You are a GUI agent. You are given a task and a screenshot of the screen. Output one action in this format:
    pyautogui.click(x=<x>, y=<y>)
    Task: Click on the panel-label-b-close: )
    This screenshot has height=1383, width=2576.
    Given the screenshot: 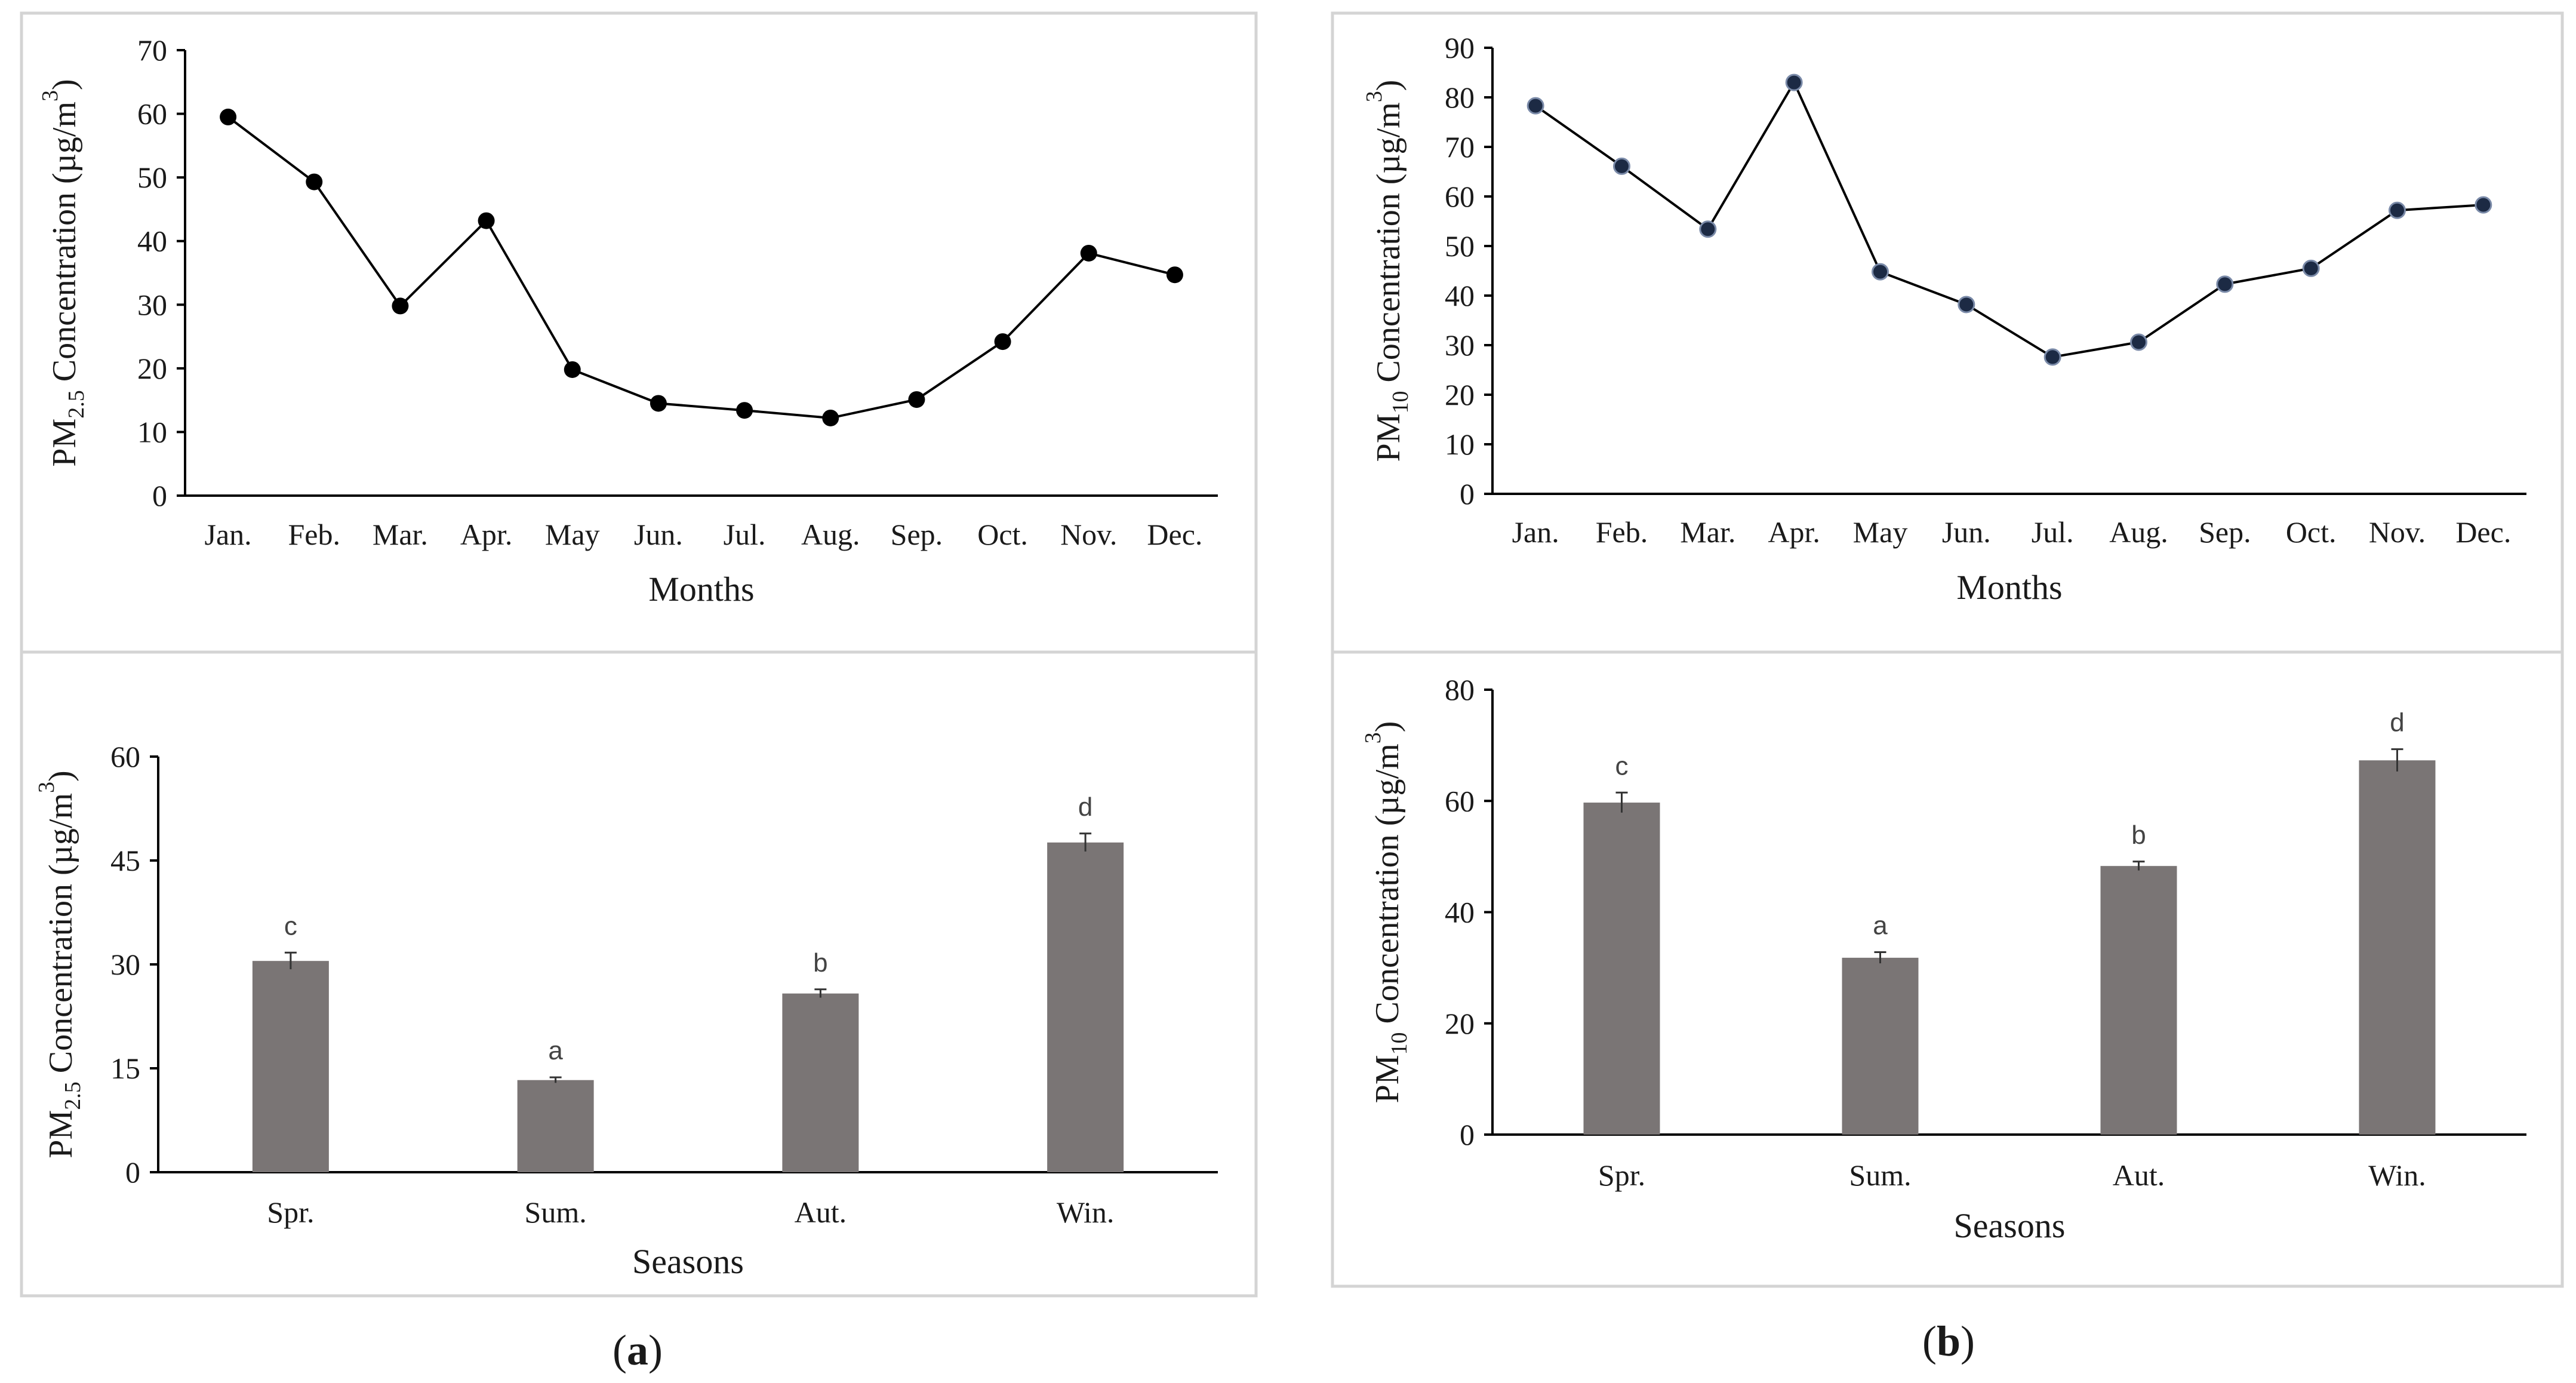 What is the action you would take?
    pyautogui.click(x=1968, y=1341)
    